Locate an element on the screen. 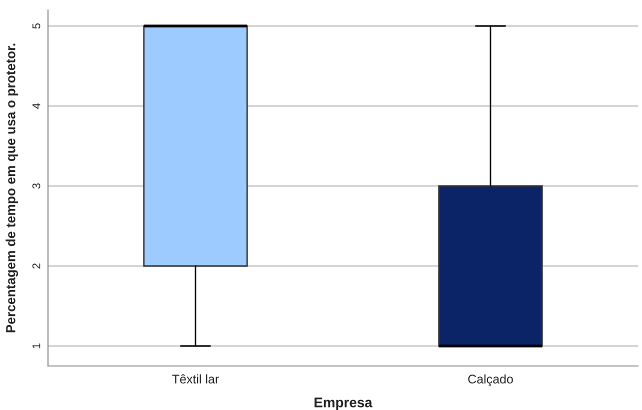 The width and height of the screenshot is (642, 410). x-axis-title: Empresa is located at coordinates (343, 404).